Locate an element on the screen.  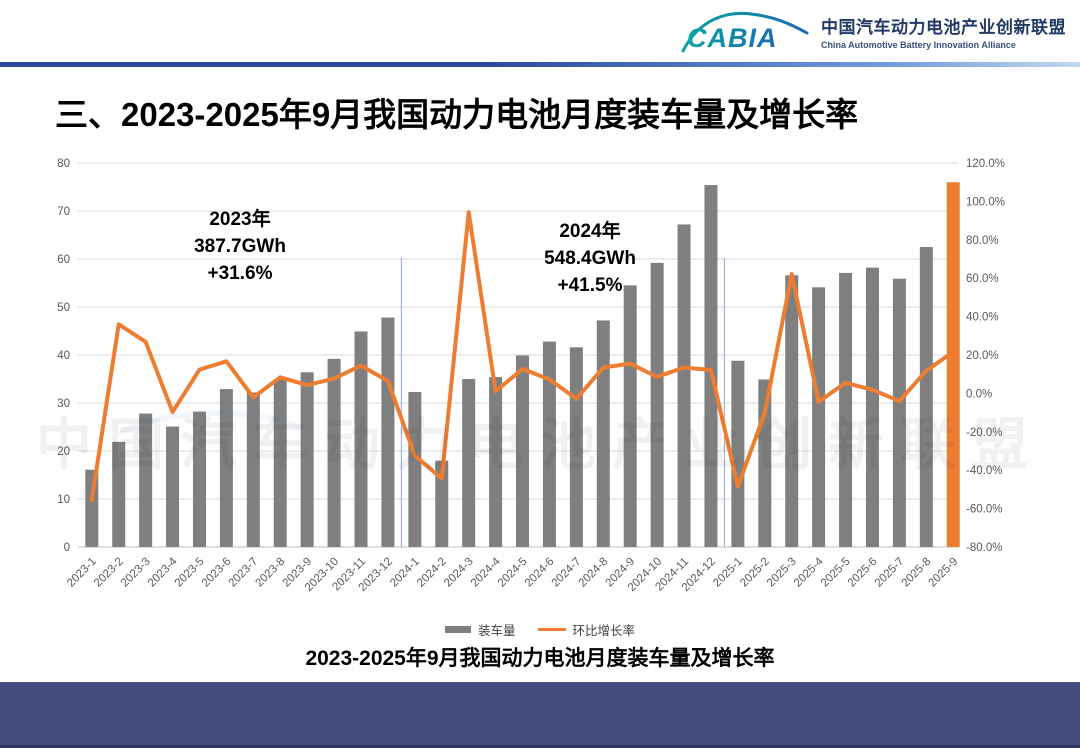
x-tick-2025-8: 2025-8 is located at coordinates (917, 573).